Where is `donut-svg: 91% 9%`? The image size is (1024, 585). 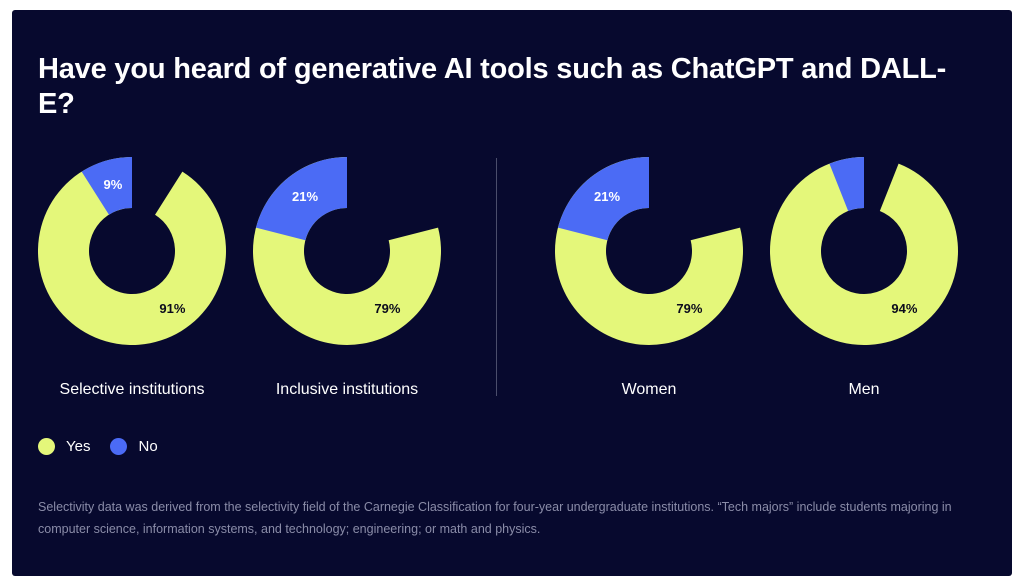 donut-svg: 91% 9% is located at coordinates (132, 251).